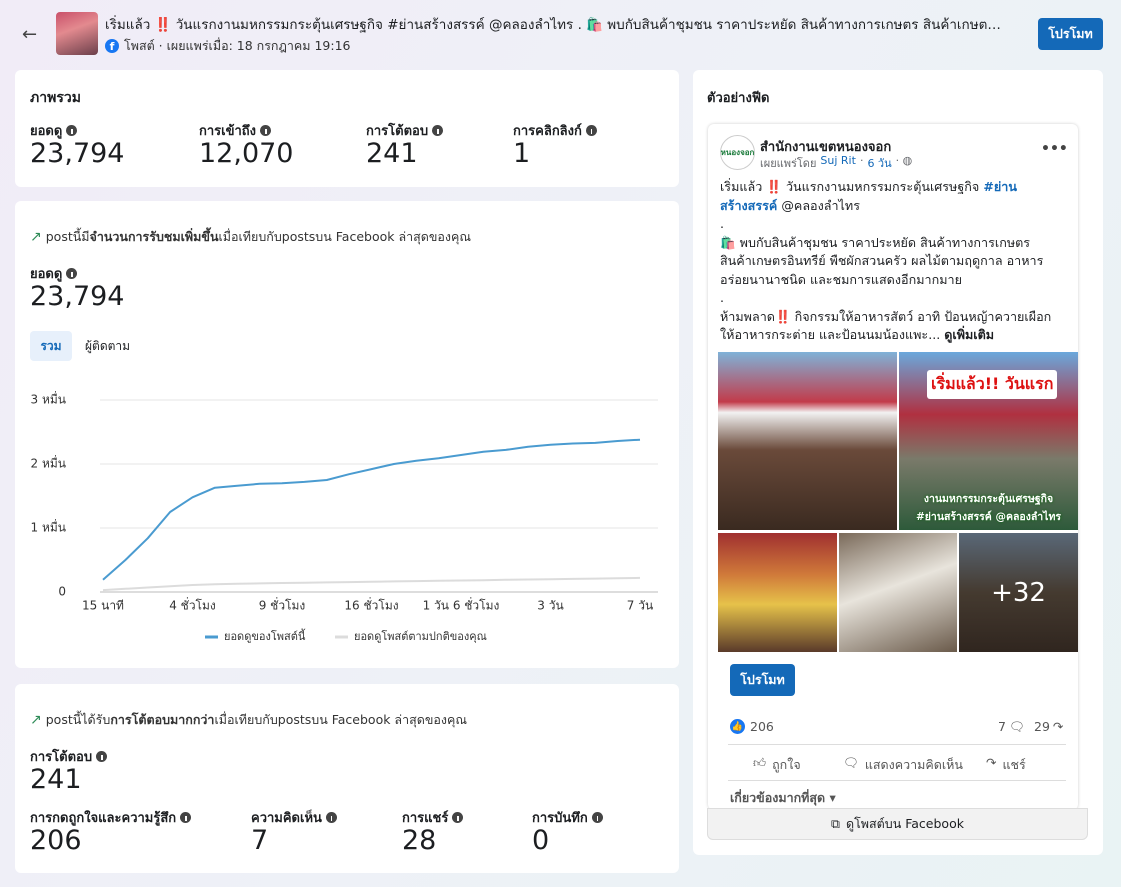 Image resolution: width=1121 pixels, height=887 pixels. What do you see at coordinates (103, 606) in the screenshot?
I see `x-tick-label: 15 นาที` at bounding box center [103, 606].